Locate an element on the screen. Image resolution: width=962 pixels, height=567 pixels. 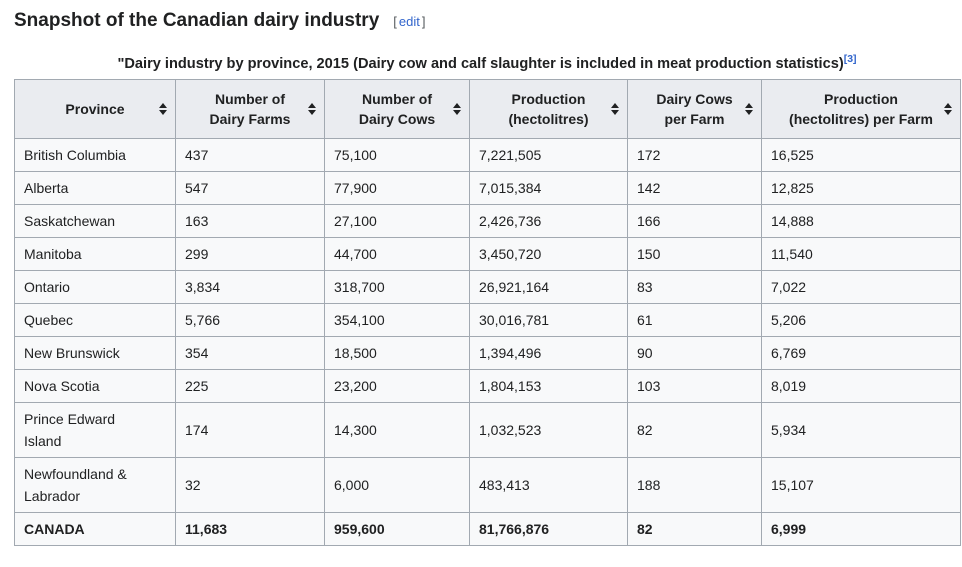
province-cell: Newfoundland & Labrador is located at coordinates (95, 485).